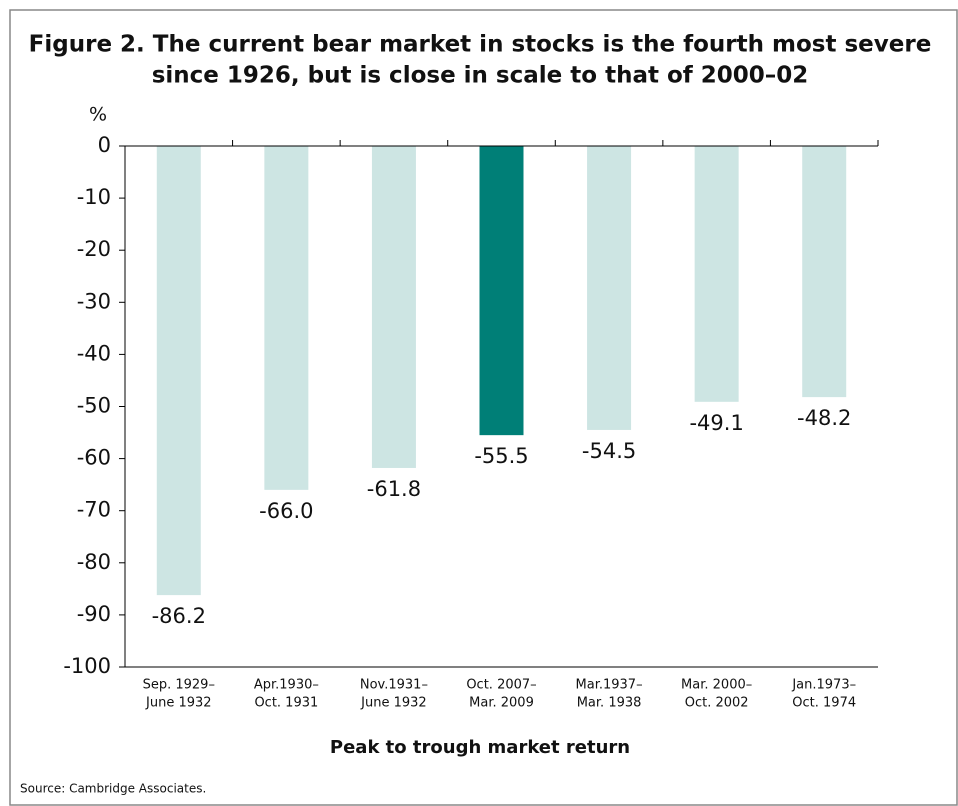 This screenshot has width=958, height=806. Describe the element at coordinates (394, 489) in the screenshot. I see `value-label: -61.8` at that location.